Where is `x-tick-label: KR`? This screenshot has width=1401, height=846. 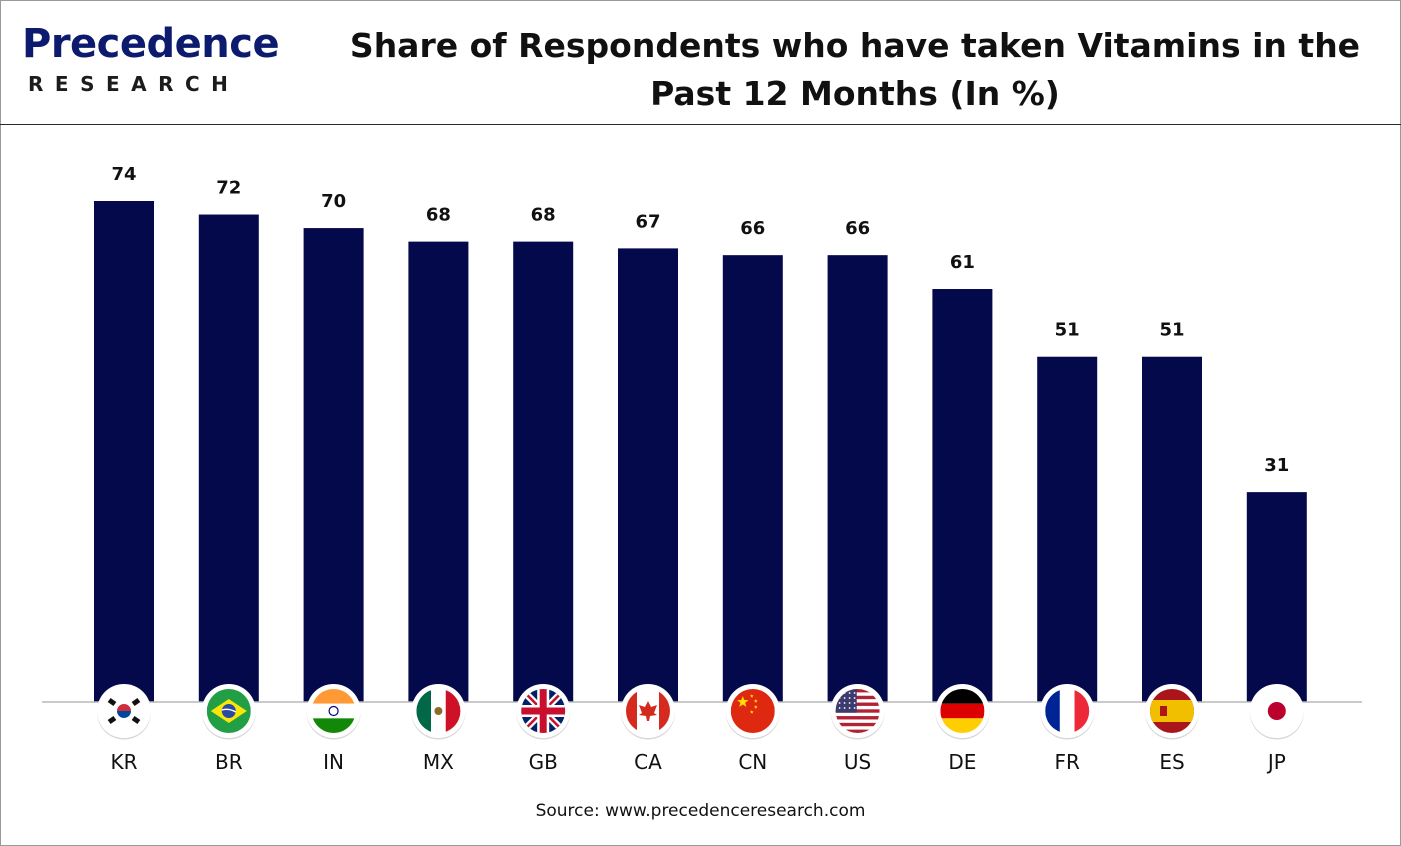 x-tick-label: KR is located at coordinates (123, 762).